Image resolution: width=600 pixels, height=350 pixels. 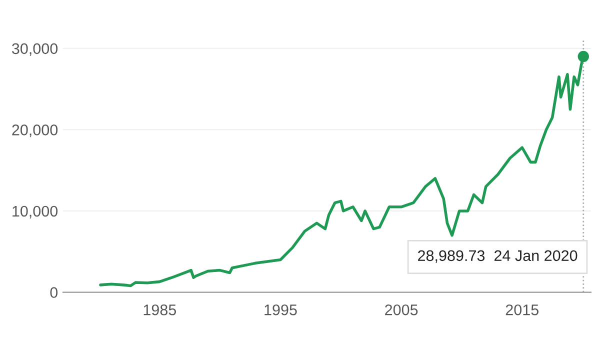 What do you see at coordinates (401, 310) in the screenshot?
I see `x-tick-label: 2005` at bounding box center [401, 310].